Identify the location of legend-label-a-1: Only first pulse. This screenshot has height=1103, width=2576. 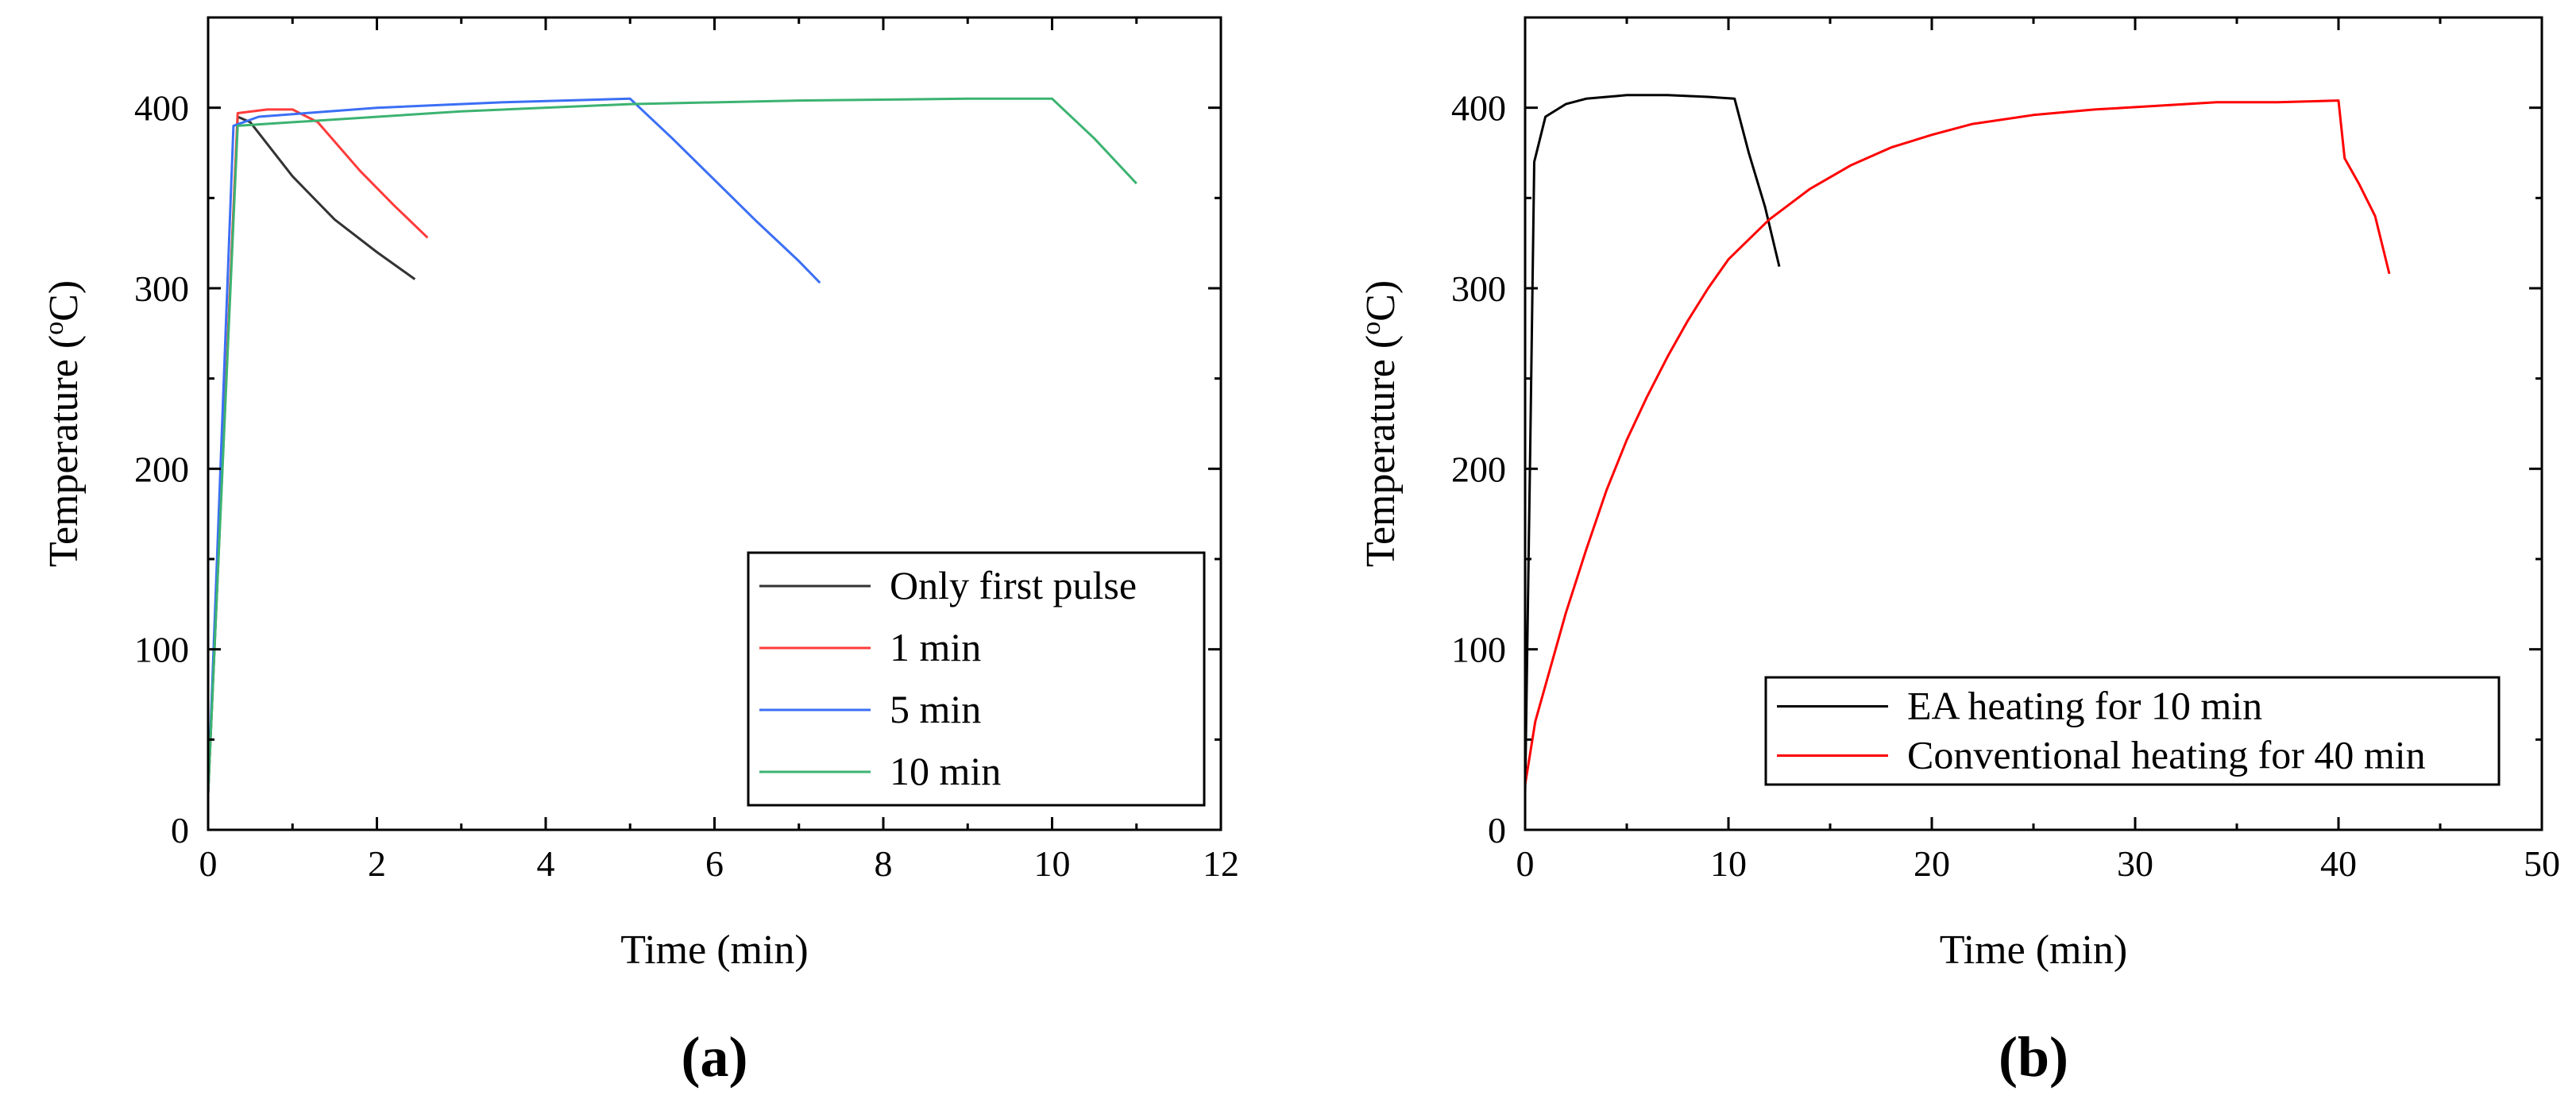
(1013, 585).